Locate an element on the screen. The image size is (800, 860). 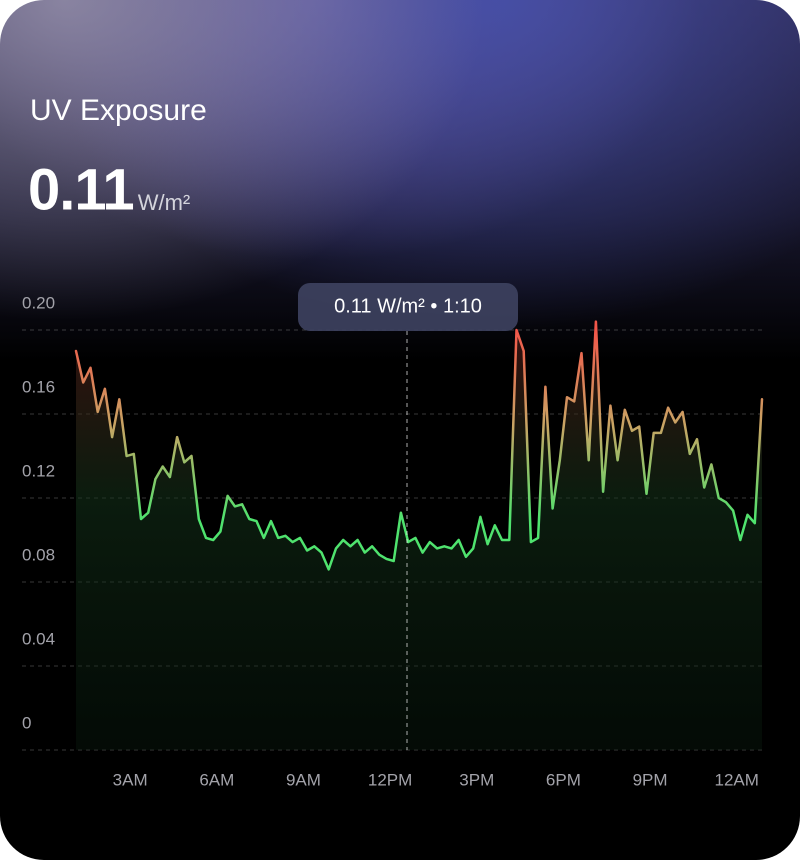
x-tick-label: 3PM is located at coordinates (476, 779).